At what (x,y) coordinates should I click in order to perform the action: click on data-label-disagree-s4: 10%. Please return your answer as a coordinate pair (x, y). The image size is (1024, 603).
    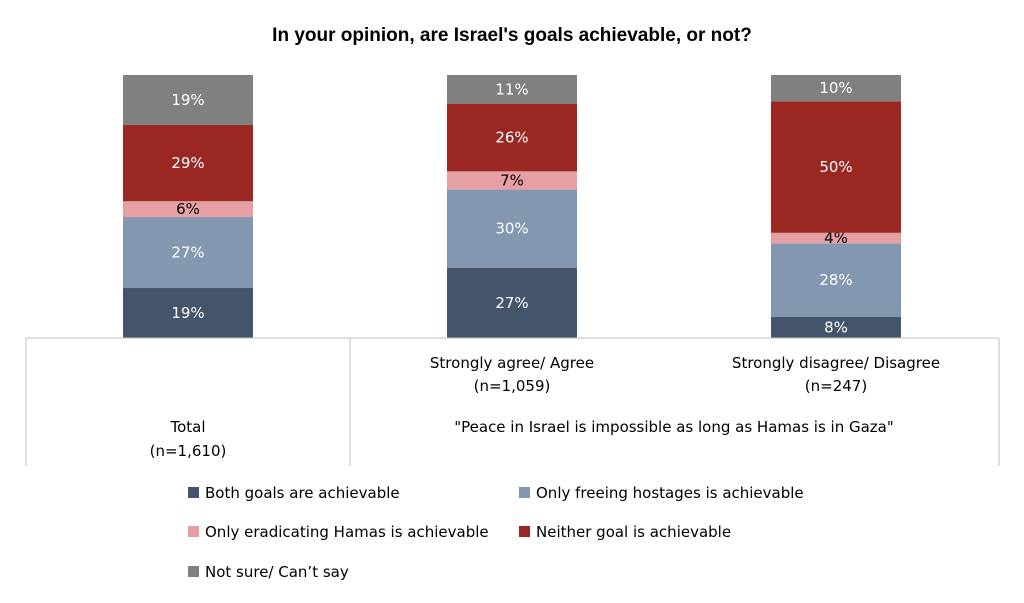
    Looking at the image, I should click on (835, 88).